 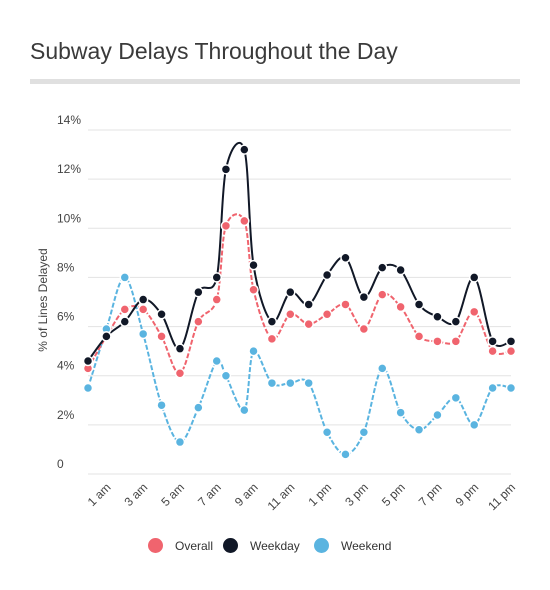 I want to click on y-axis-label: % of Lines Delayed, so click(x=43, y=299).